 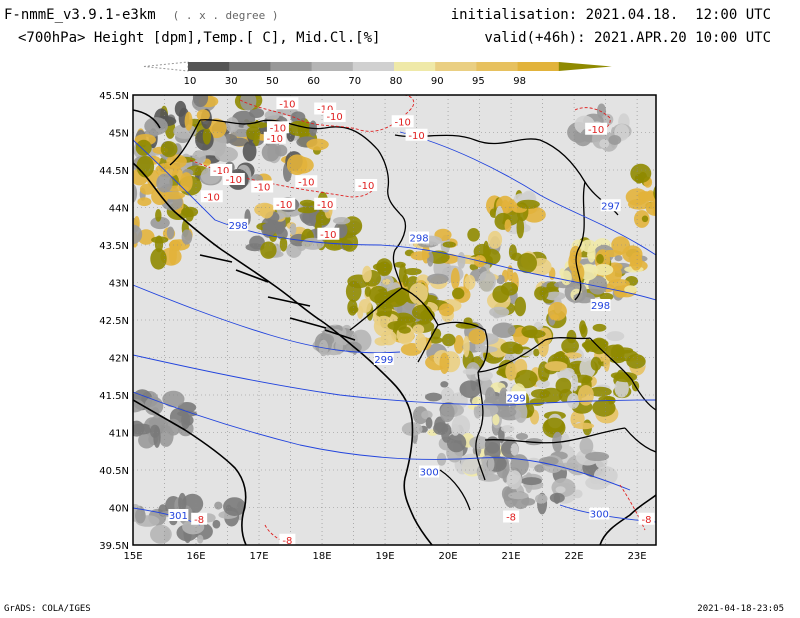 What do you see at coordinates (114, 246) in the screenshot?
I see `latitude-label: 43.5N` at bounding box center [114, 246].